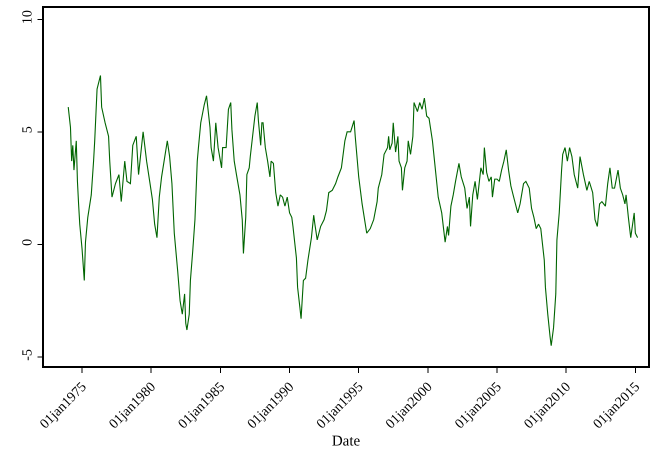  What do you see at coordinates (346, 442) in the screenshot?
I see `x-axis-title: Date` at bounding box center [346, 442].